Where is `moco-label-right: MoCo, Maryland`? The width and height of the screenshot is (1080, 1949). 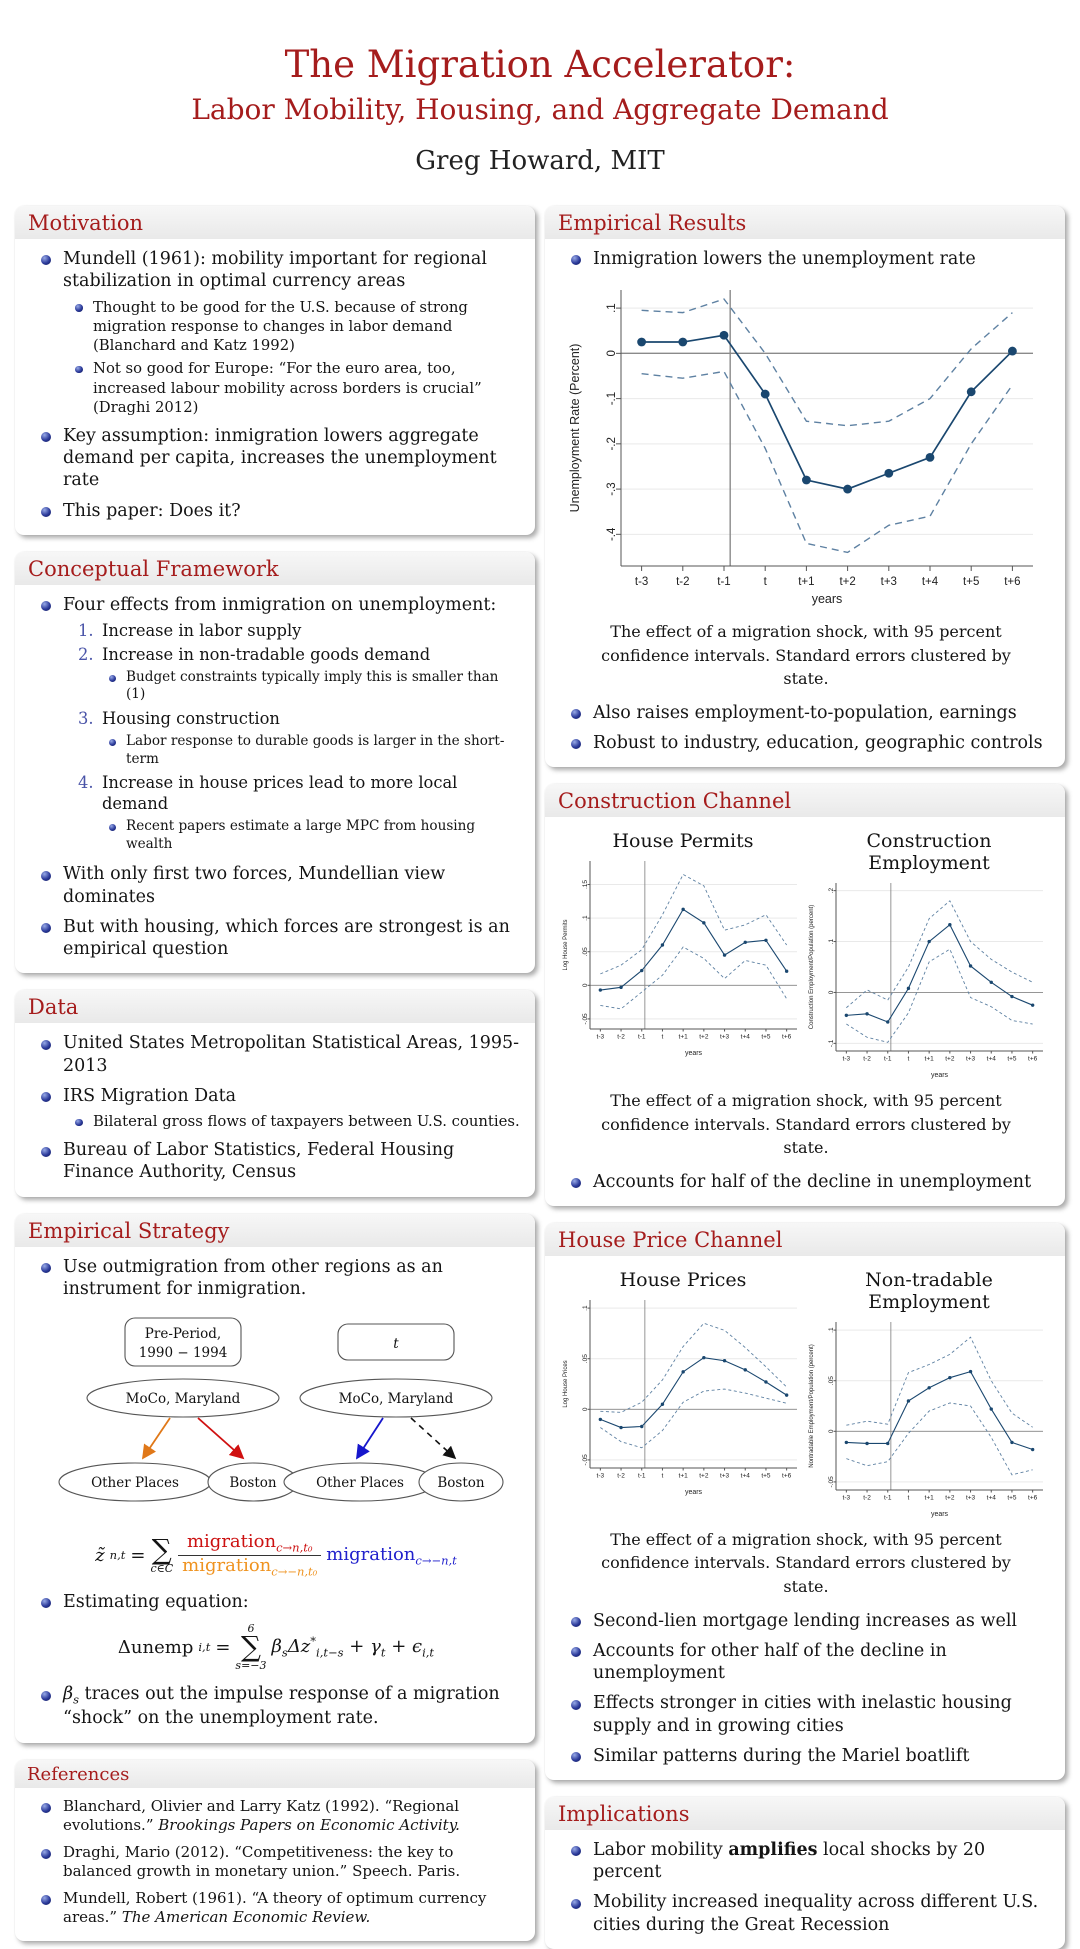
moco-label-right: MoCo, Maryland is located at coordinates (396, 1399).